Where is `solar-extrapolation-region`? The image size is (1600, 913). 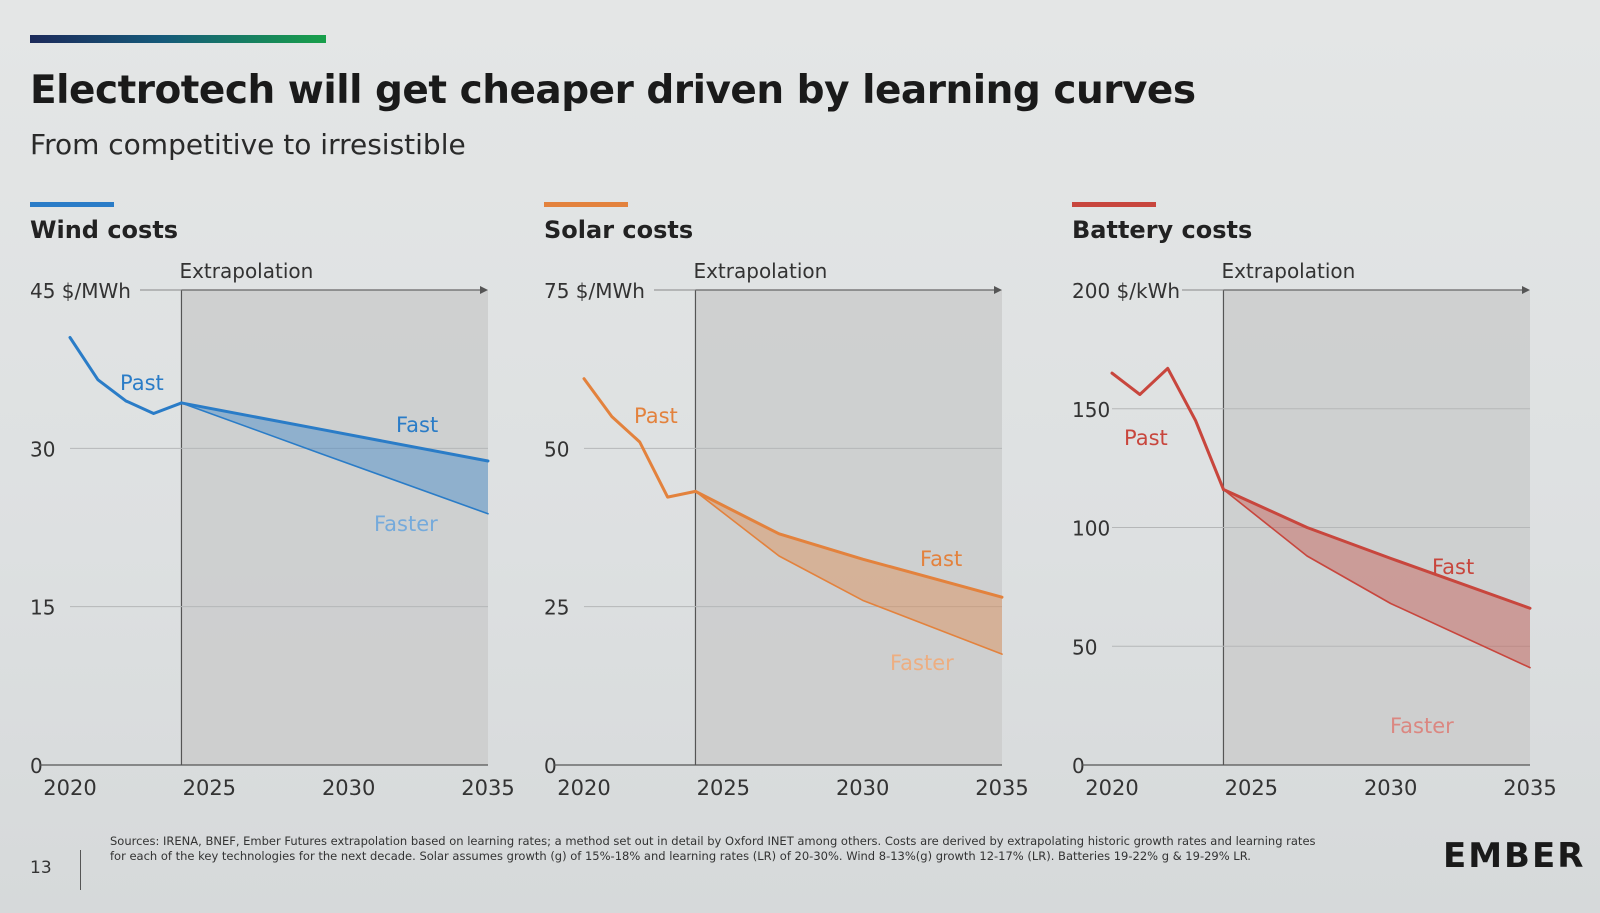
solar-extrapolation-region is located at coordinates (848, 527).